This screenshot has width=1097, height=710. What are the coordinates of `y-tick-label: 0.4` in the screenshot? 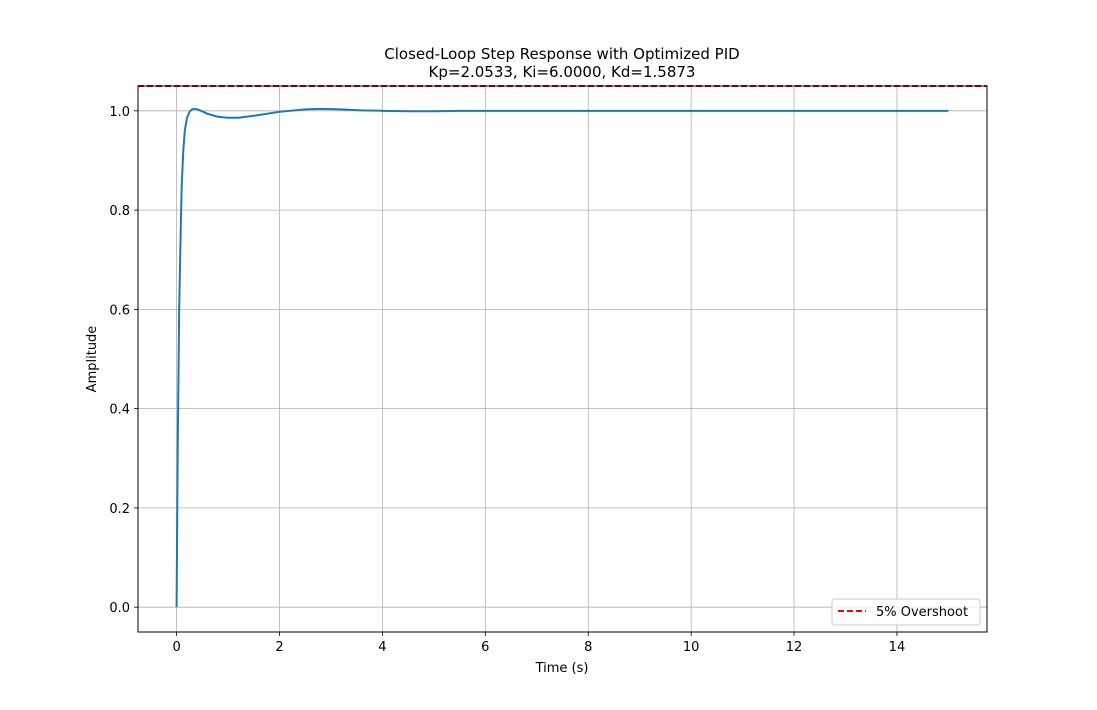 It's located at (119, 410).